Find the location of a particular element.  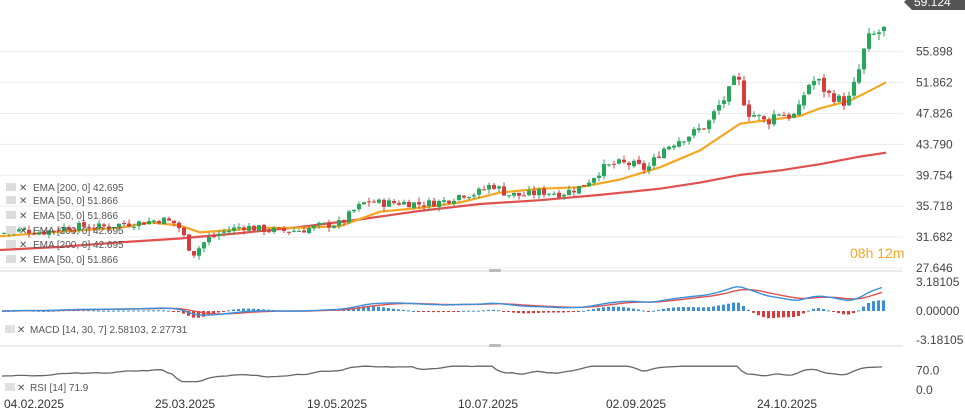

legend-close-icon-5: ✕ is located at coordinates (23, 260).